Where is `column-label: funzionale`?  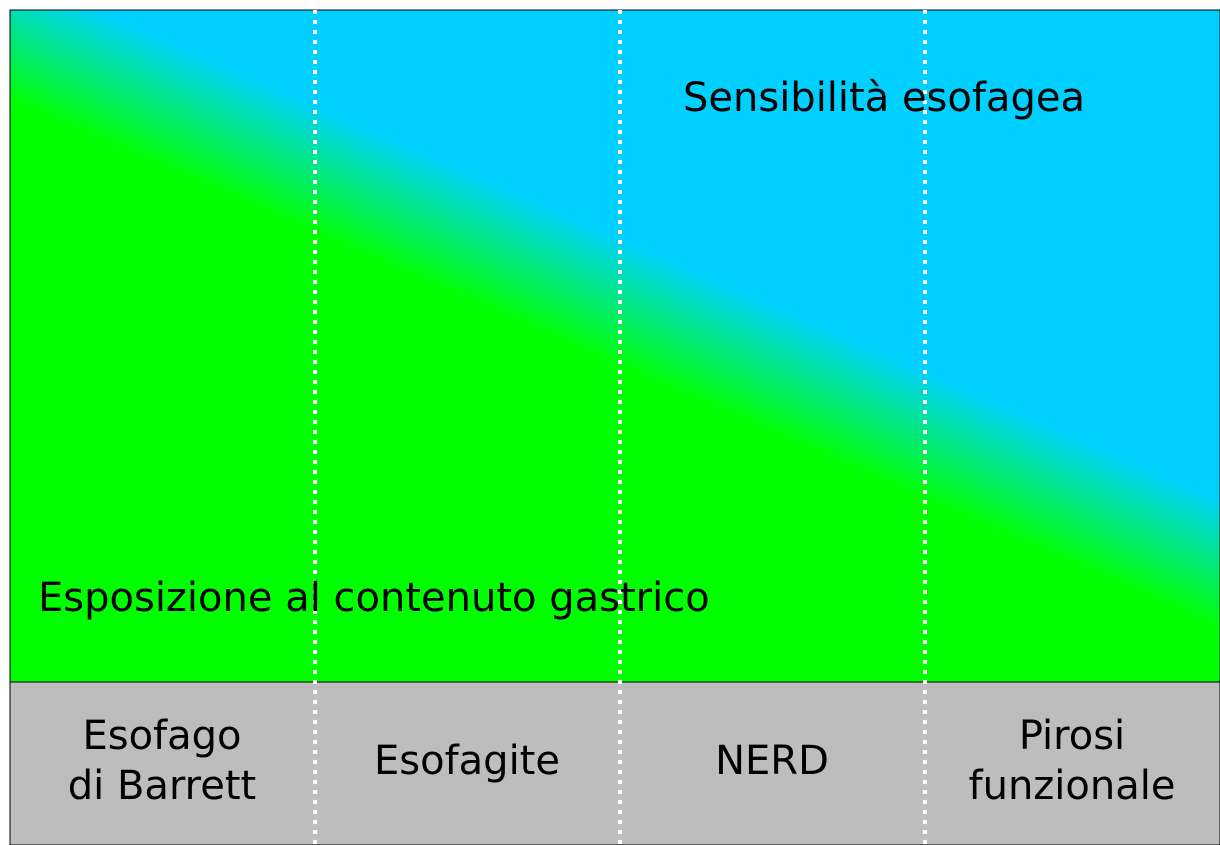
column-label: funzionale is located at coordinates (1072, 786).